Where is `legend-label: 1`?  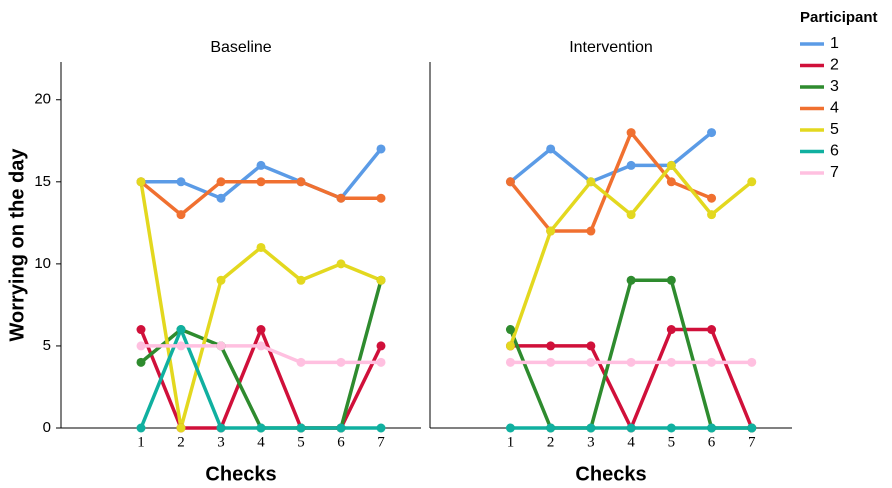 legend-label: 1 is located at coordinates (834, 43).